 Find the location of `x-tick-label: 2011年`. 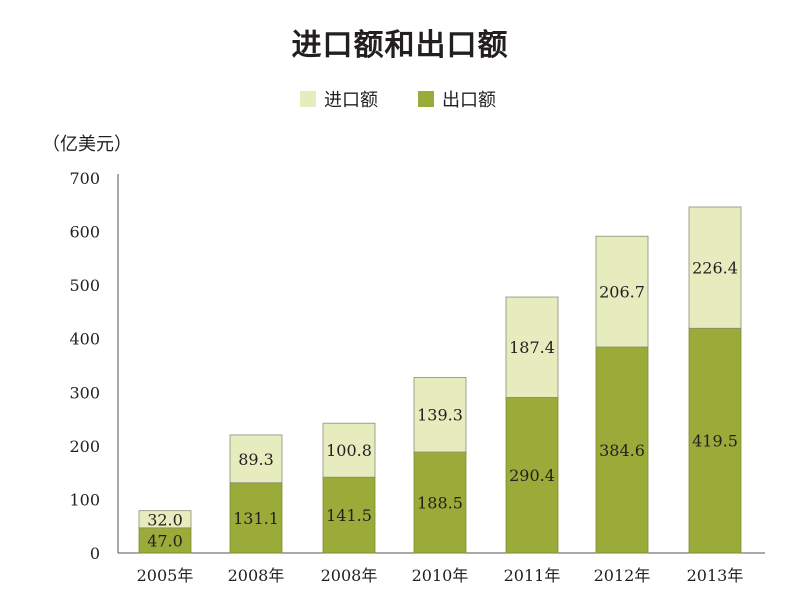

x-tick-label: 2011年 is located at coordinates (532, 575).